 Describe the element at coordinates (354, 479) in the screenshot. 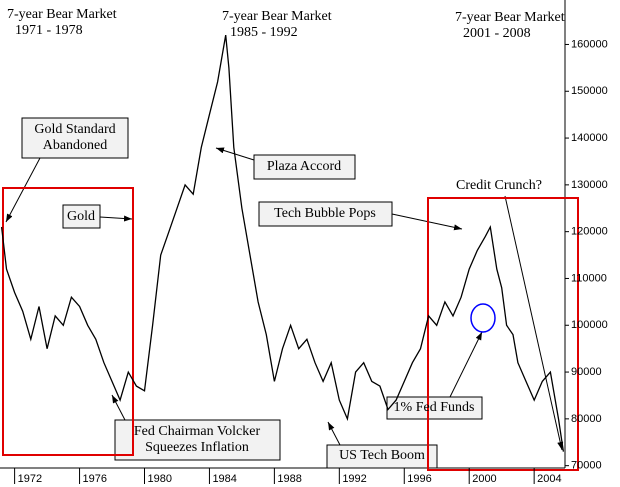

I see `x-tick-label: 1992` at that location.